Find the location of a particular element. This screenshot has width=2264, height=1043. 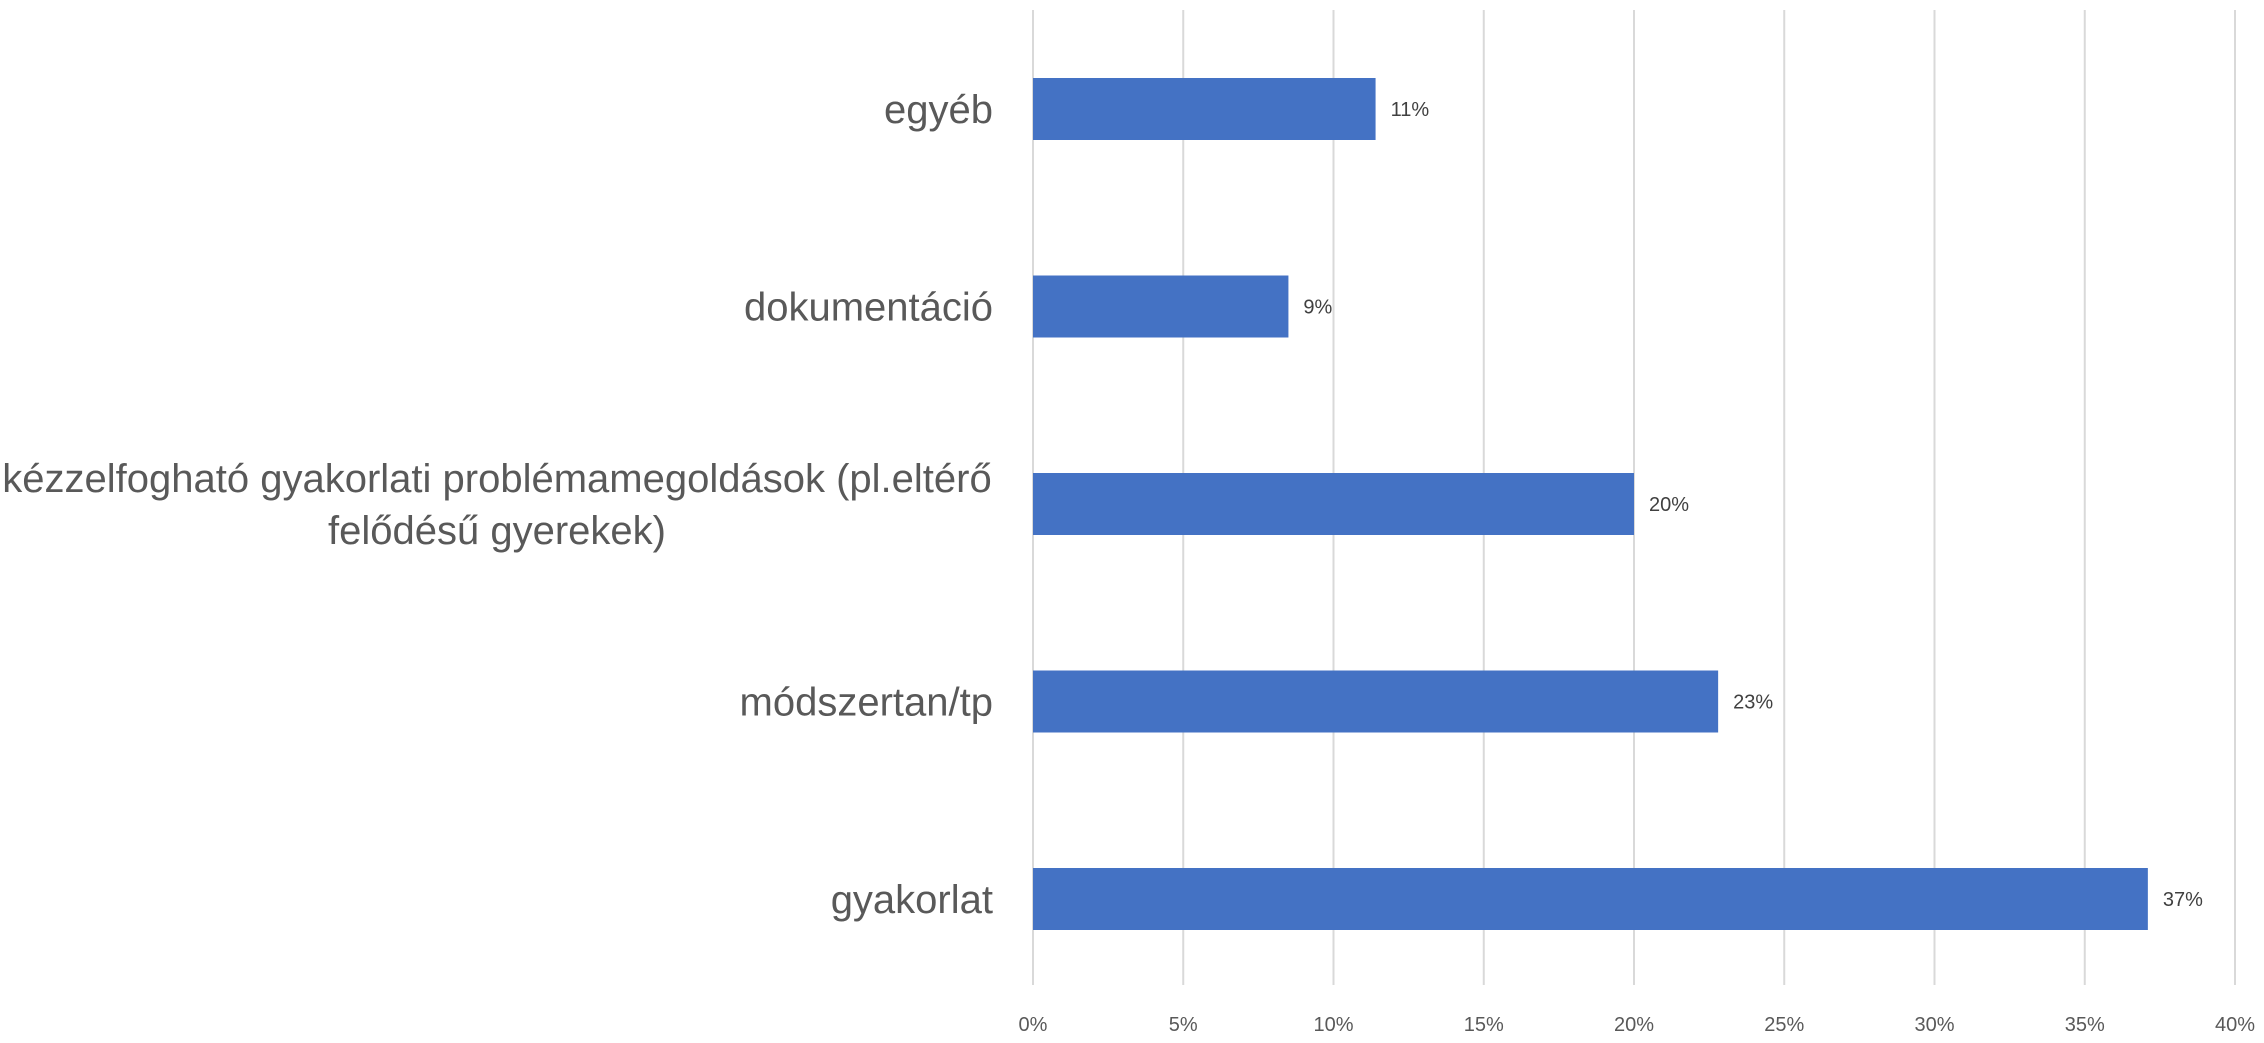

data-label: 20% is located at coordinates (1669, 505).